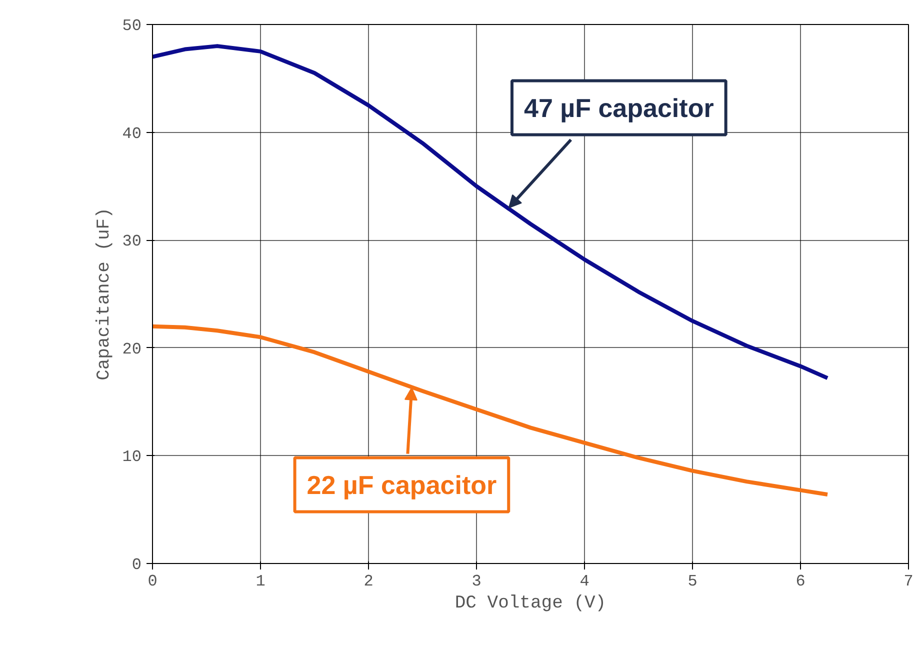  Describe the element at coordinates (137, 565) in the screenshot. I see `y-tick-label: 0` at that location.